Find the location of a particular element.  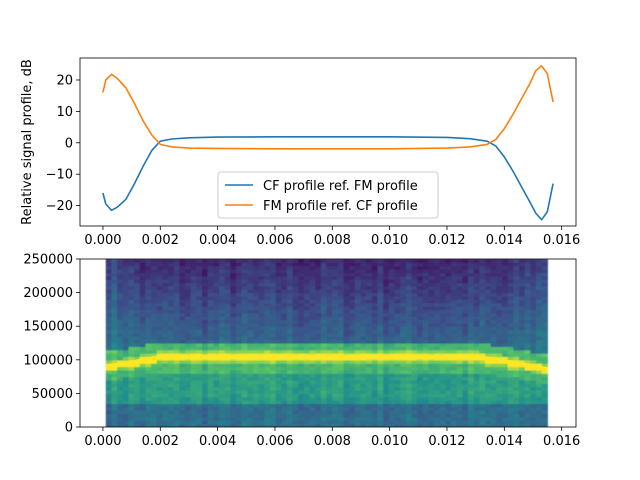

bottom-x-tick-label: 0.000 is located at coordinates (102, 441).